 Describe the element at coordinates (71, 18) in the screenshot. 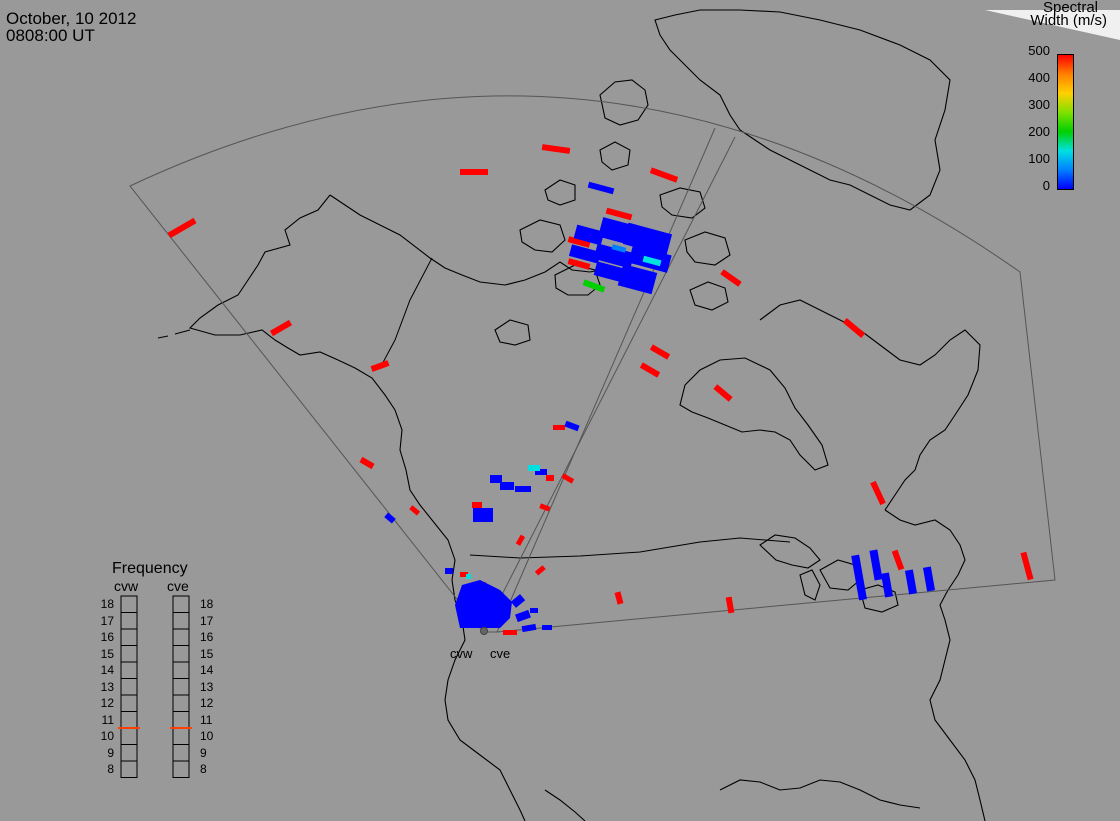

I see `date-label: October, 10 2012` at that location.